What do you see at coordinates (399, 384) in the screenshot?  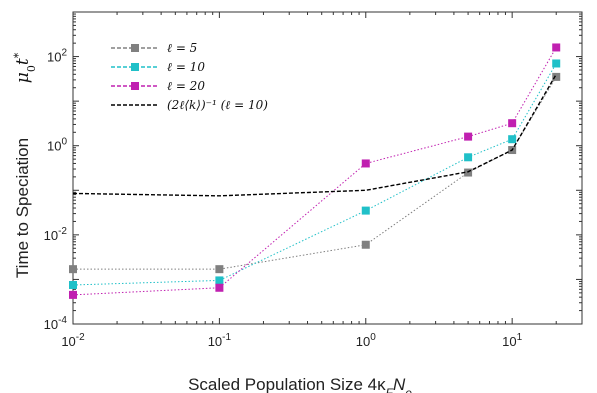 I see `x-axis-label-n: N` at bounding box center [399, 384].